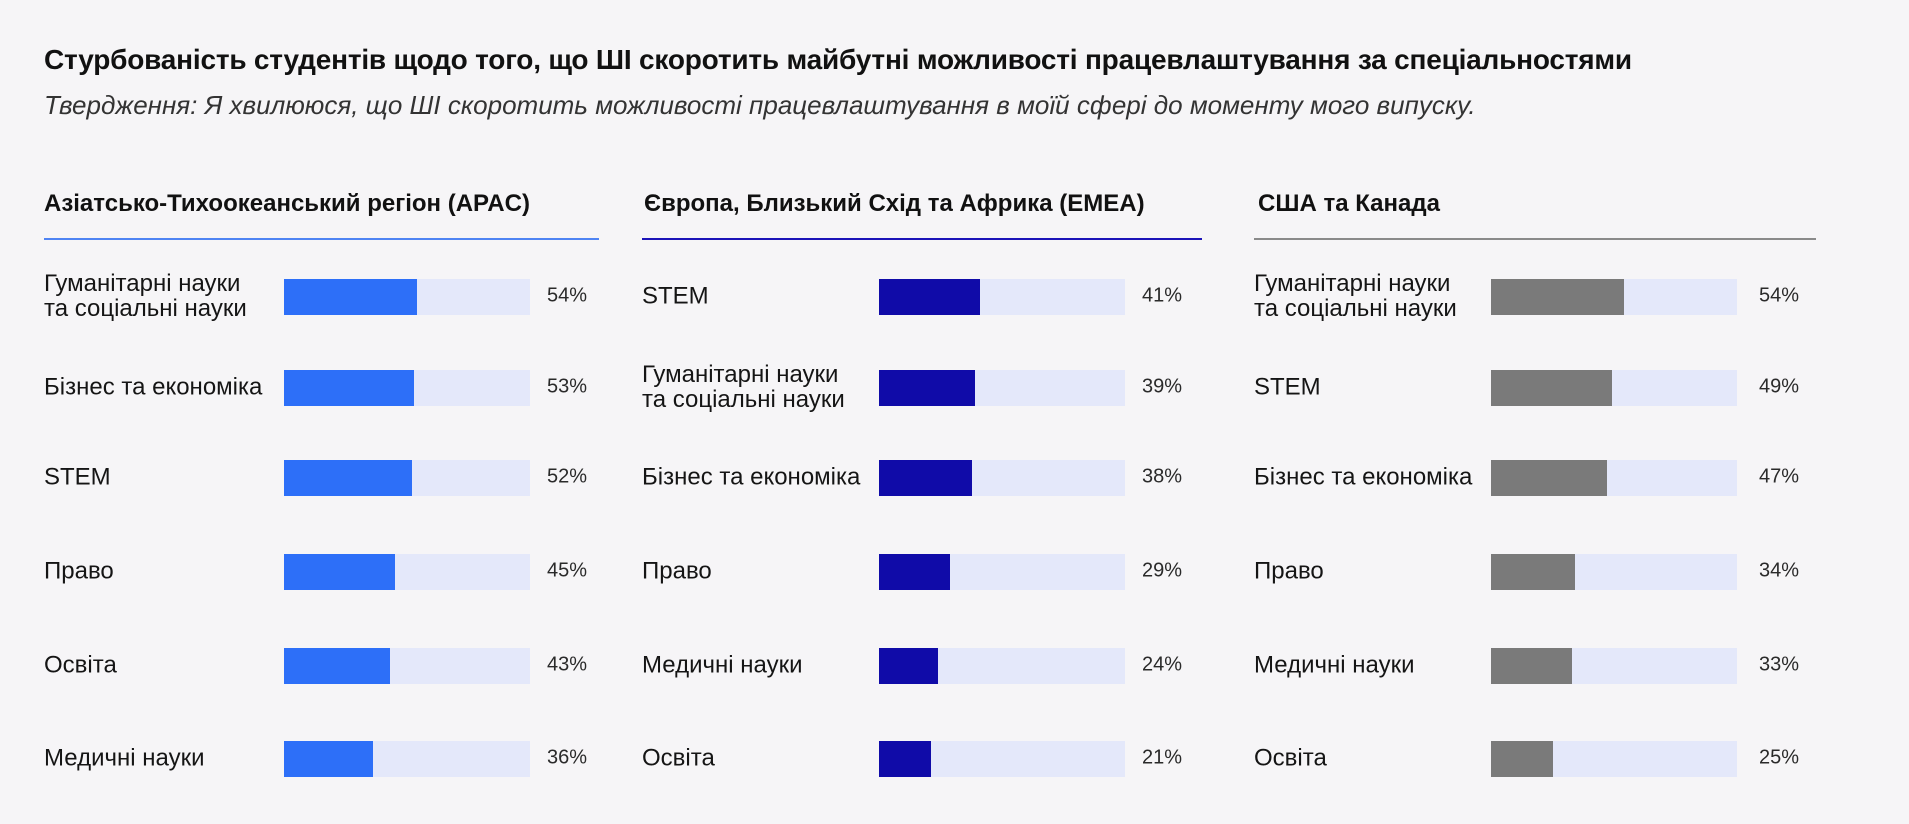 Image resolution: width=1909 pixels, height=824 pixels. What do you see at coordinates (894, 203) in the screenshot?
I see `panel-title-emea: Європа, Близький Схід та Африка (EMEA)` at bounding box center [894, 203].